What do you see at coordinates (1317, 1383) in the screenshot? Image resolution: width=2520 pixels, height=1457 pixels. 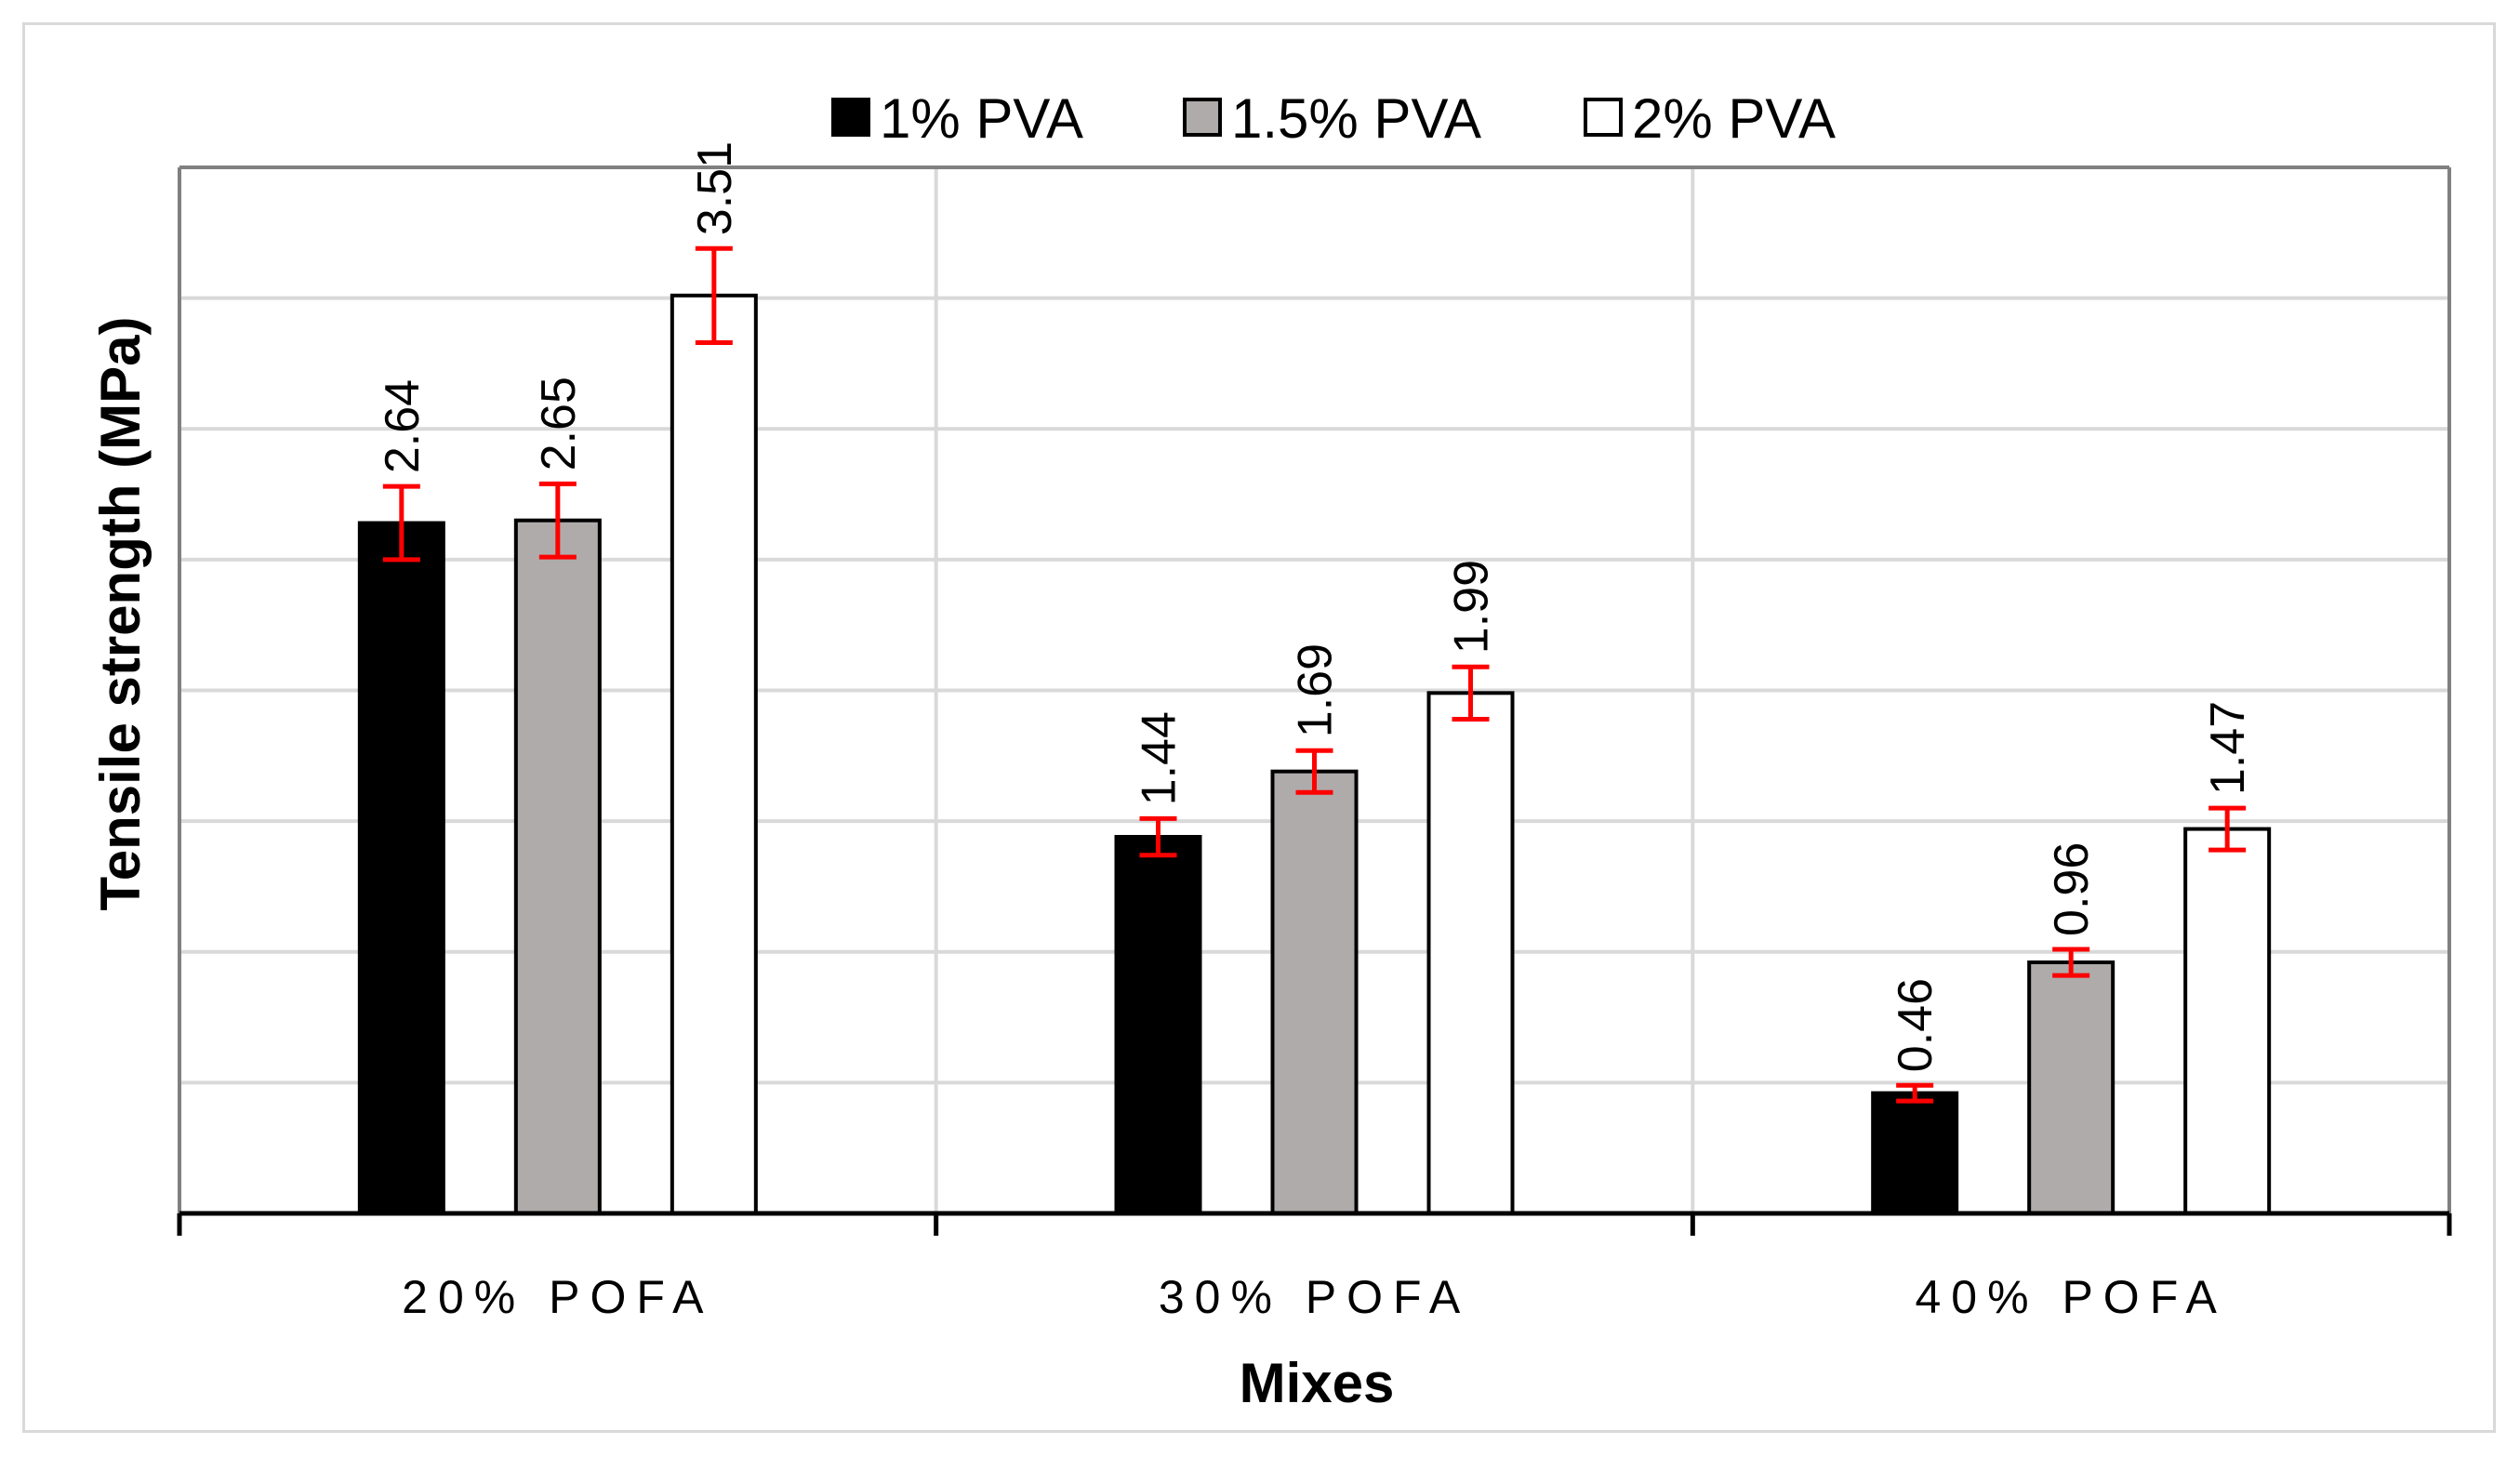 I see `x-axis-title: Mixes` at bounding box center [1317, 1383].